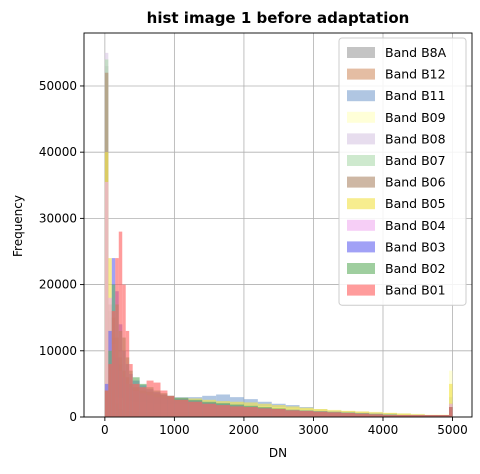 The image size is (480, 474). I want to click on legend-label: Band B01, so click(415, 290).